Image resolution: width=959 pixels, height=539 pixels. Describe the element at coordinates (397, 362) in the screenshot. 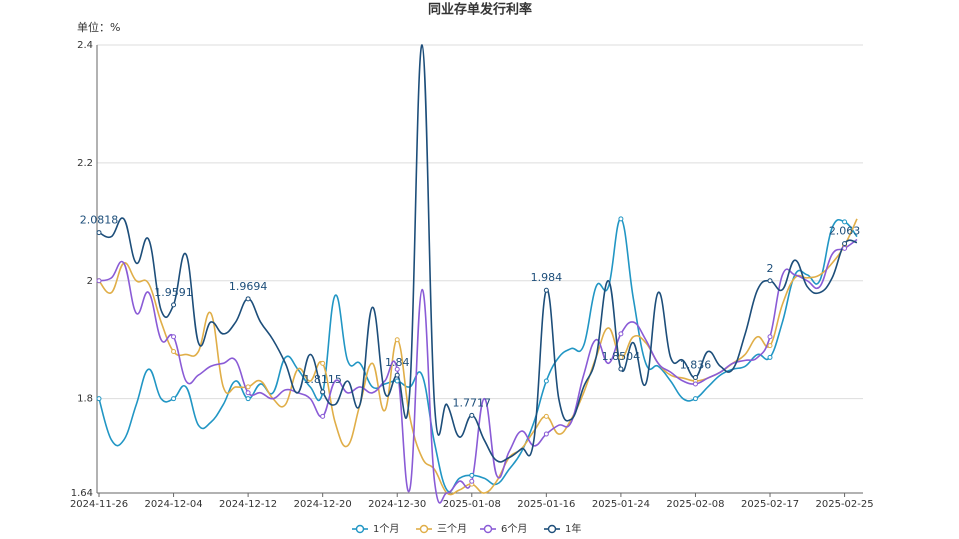

I see `data-label: 1.84` at that location.